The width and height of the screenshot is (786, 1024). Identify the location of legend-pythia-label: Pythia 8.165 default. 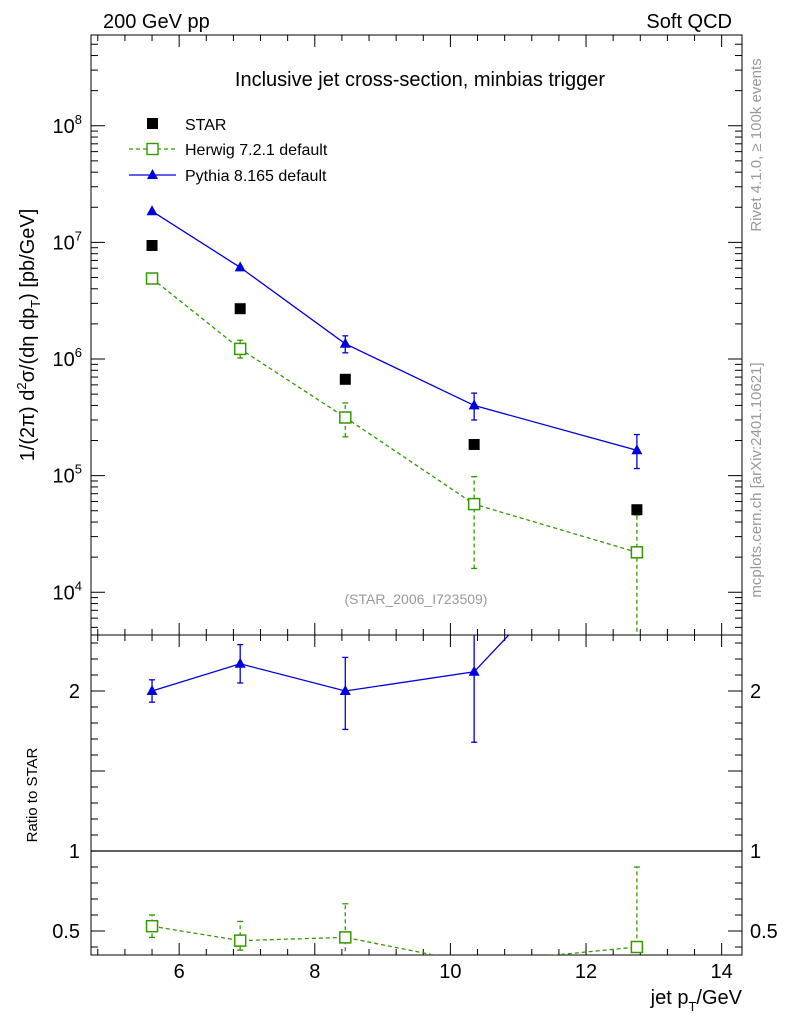
(256, 176).